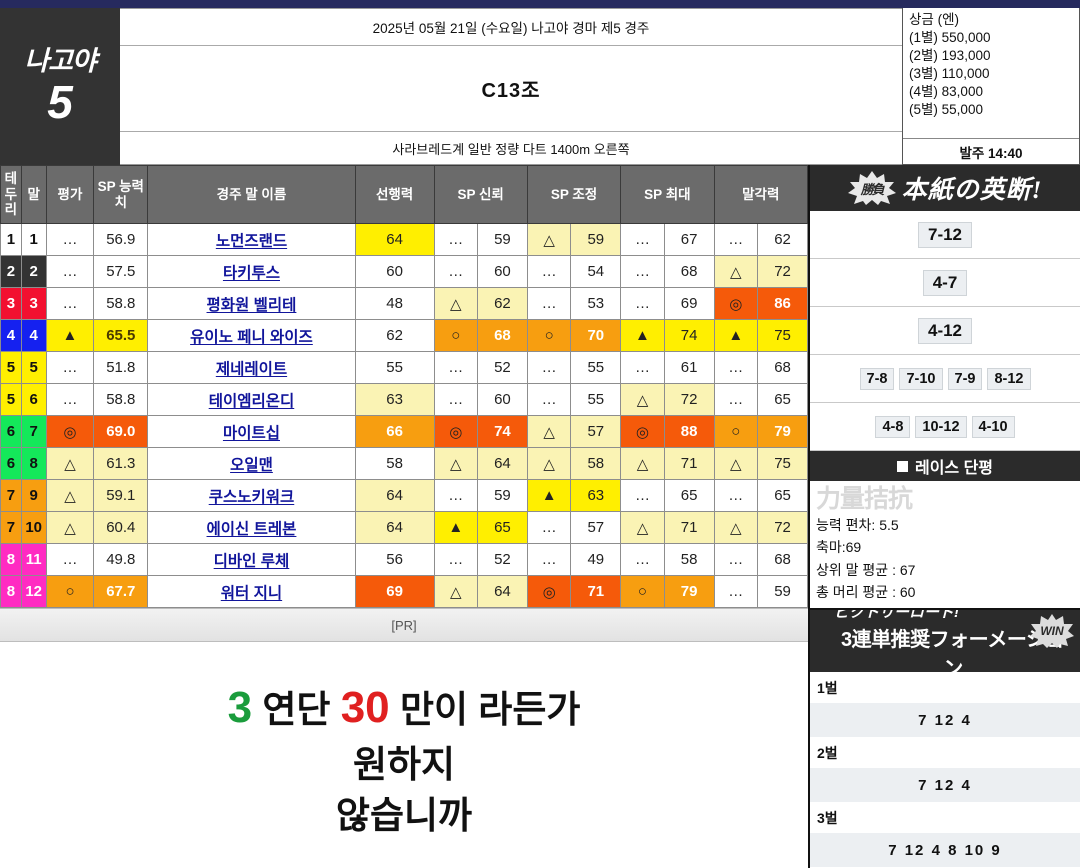 This screenshot has height=868, width=1080. I want to click on table-row: 7 10 △ 60.4 에이신 트레본 64 ▲ 65… 57 △ 71 △ 72, so click(404, 527).